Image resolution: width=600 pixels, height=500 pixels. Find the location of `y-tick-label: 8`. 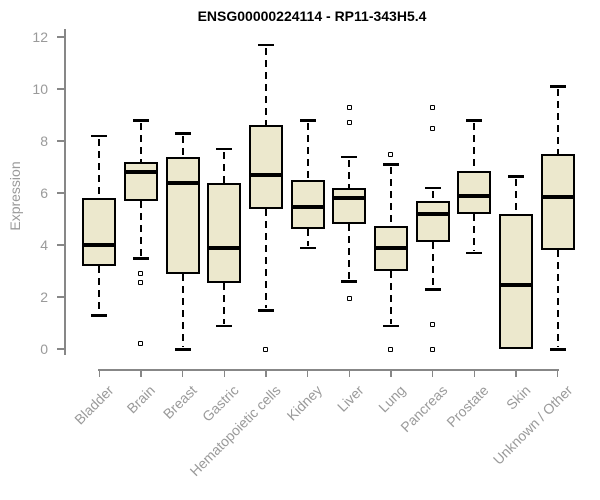

y-tick-label: 8 is located at coordinates (44, 141).